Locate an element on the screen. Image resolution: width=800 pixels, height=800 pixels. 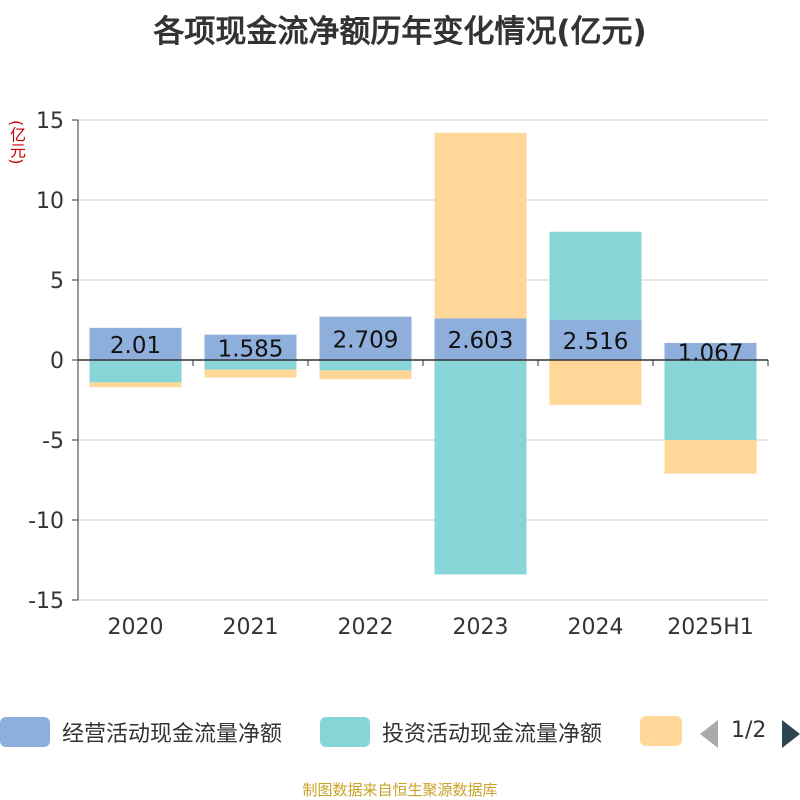
chart-title: 各项现金流净额历年变化情况(亿元) is located at coordinates (400, 32).